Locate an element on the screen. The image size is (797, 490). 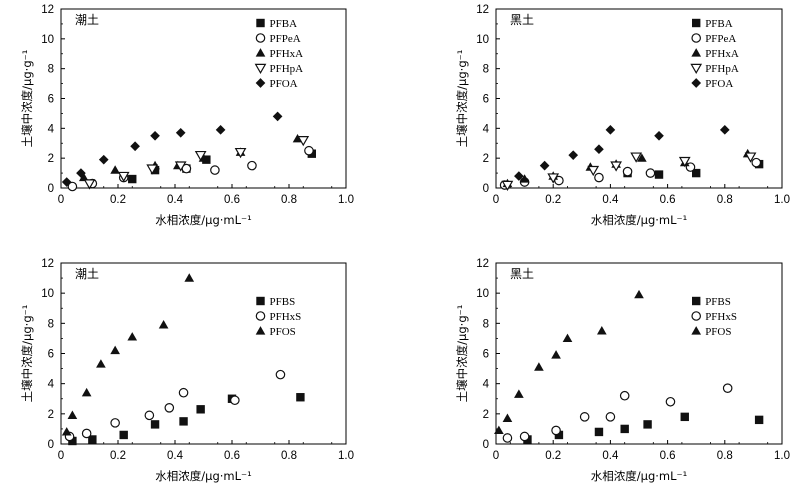
legend-marker-pfbs is located at coordinates (260, 301).